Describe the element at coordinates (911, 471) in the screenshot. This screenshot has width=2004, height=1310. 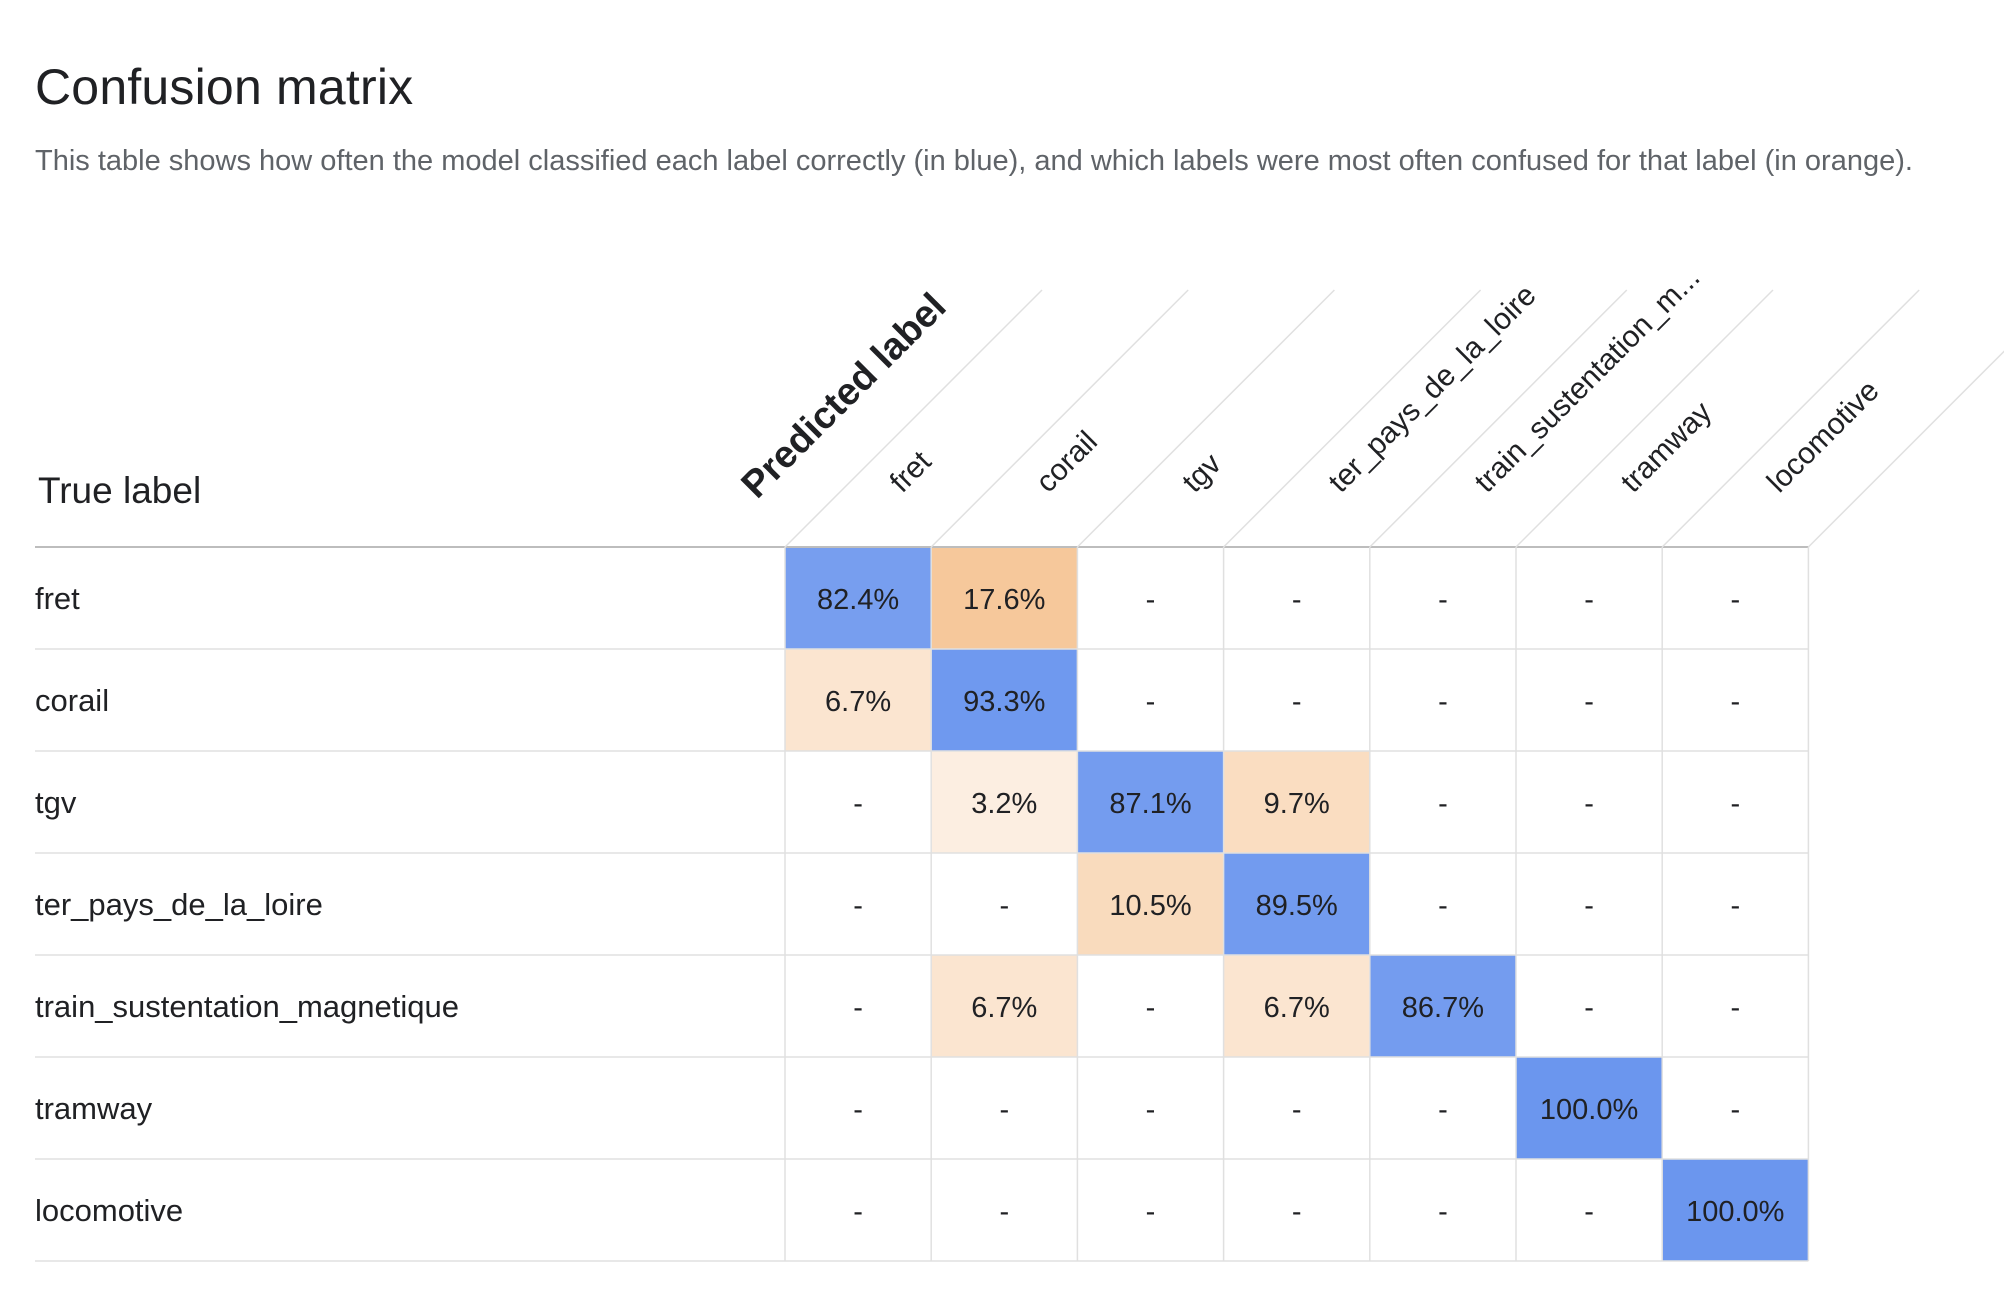
I see `column-label: fret` at that location.